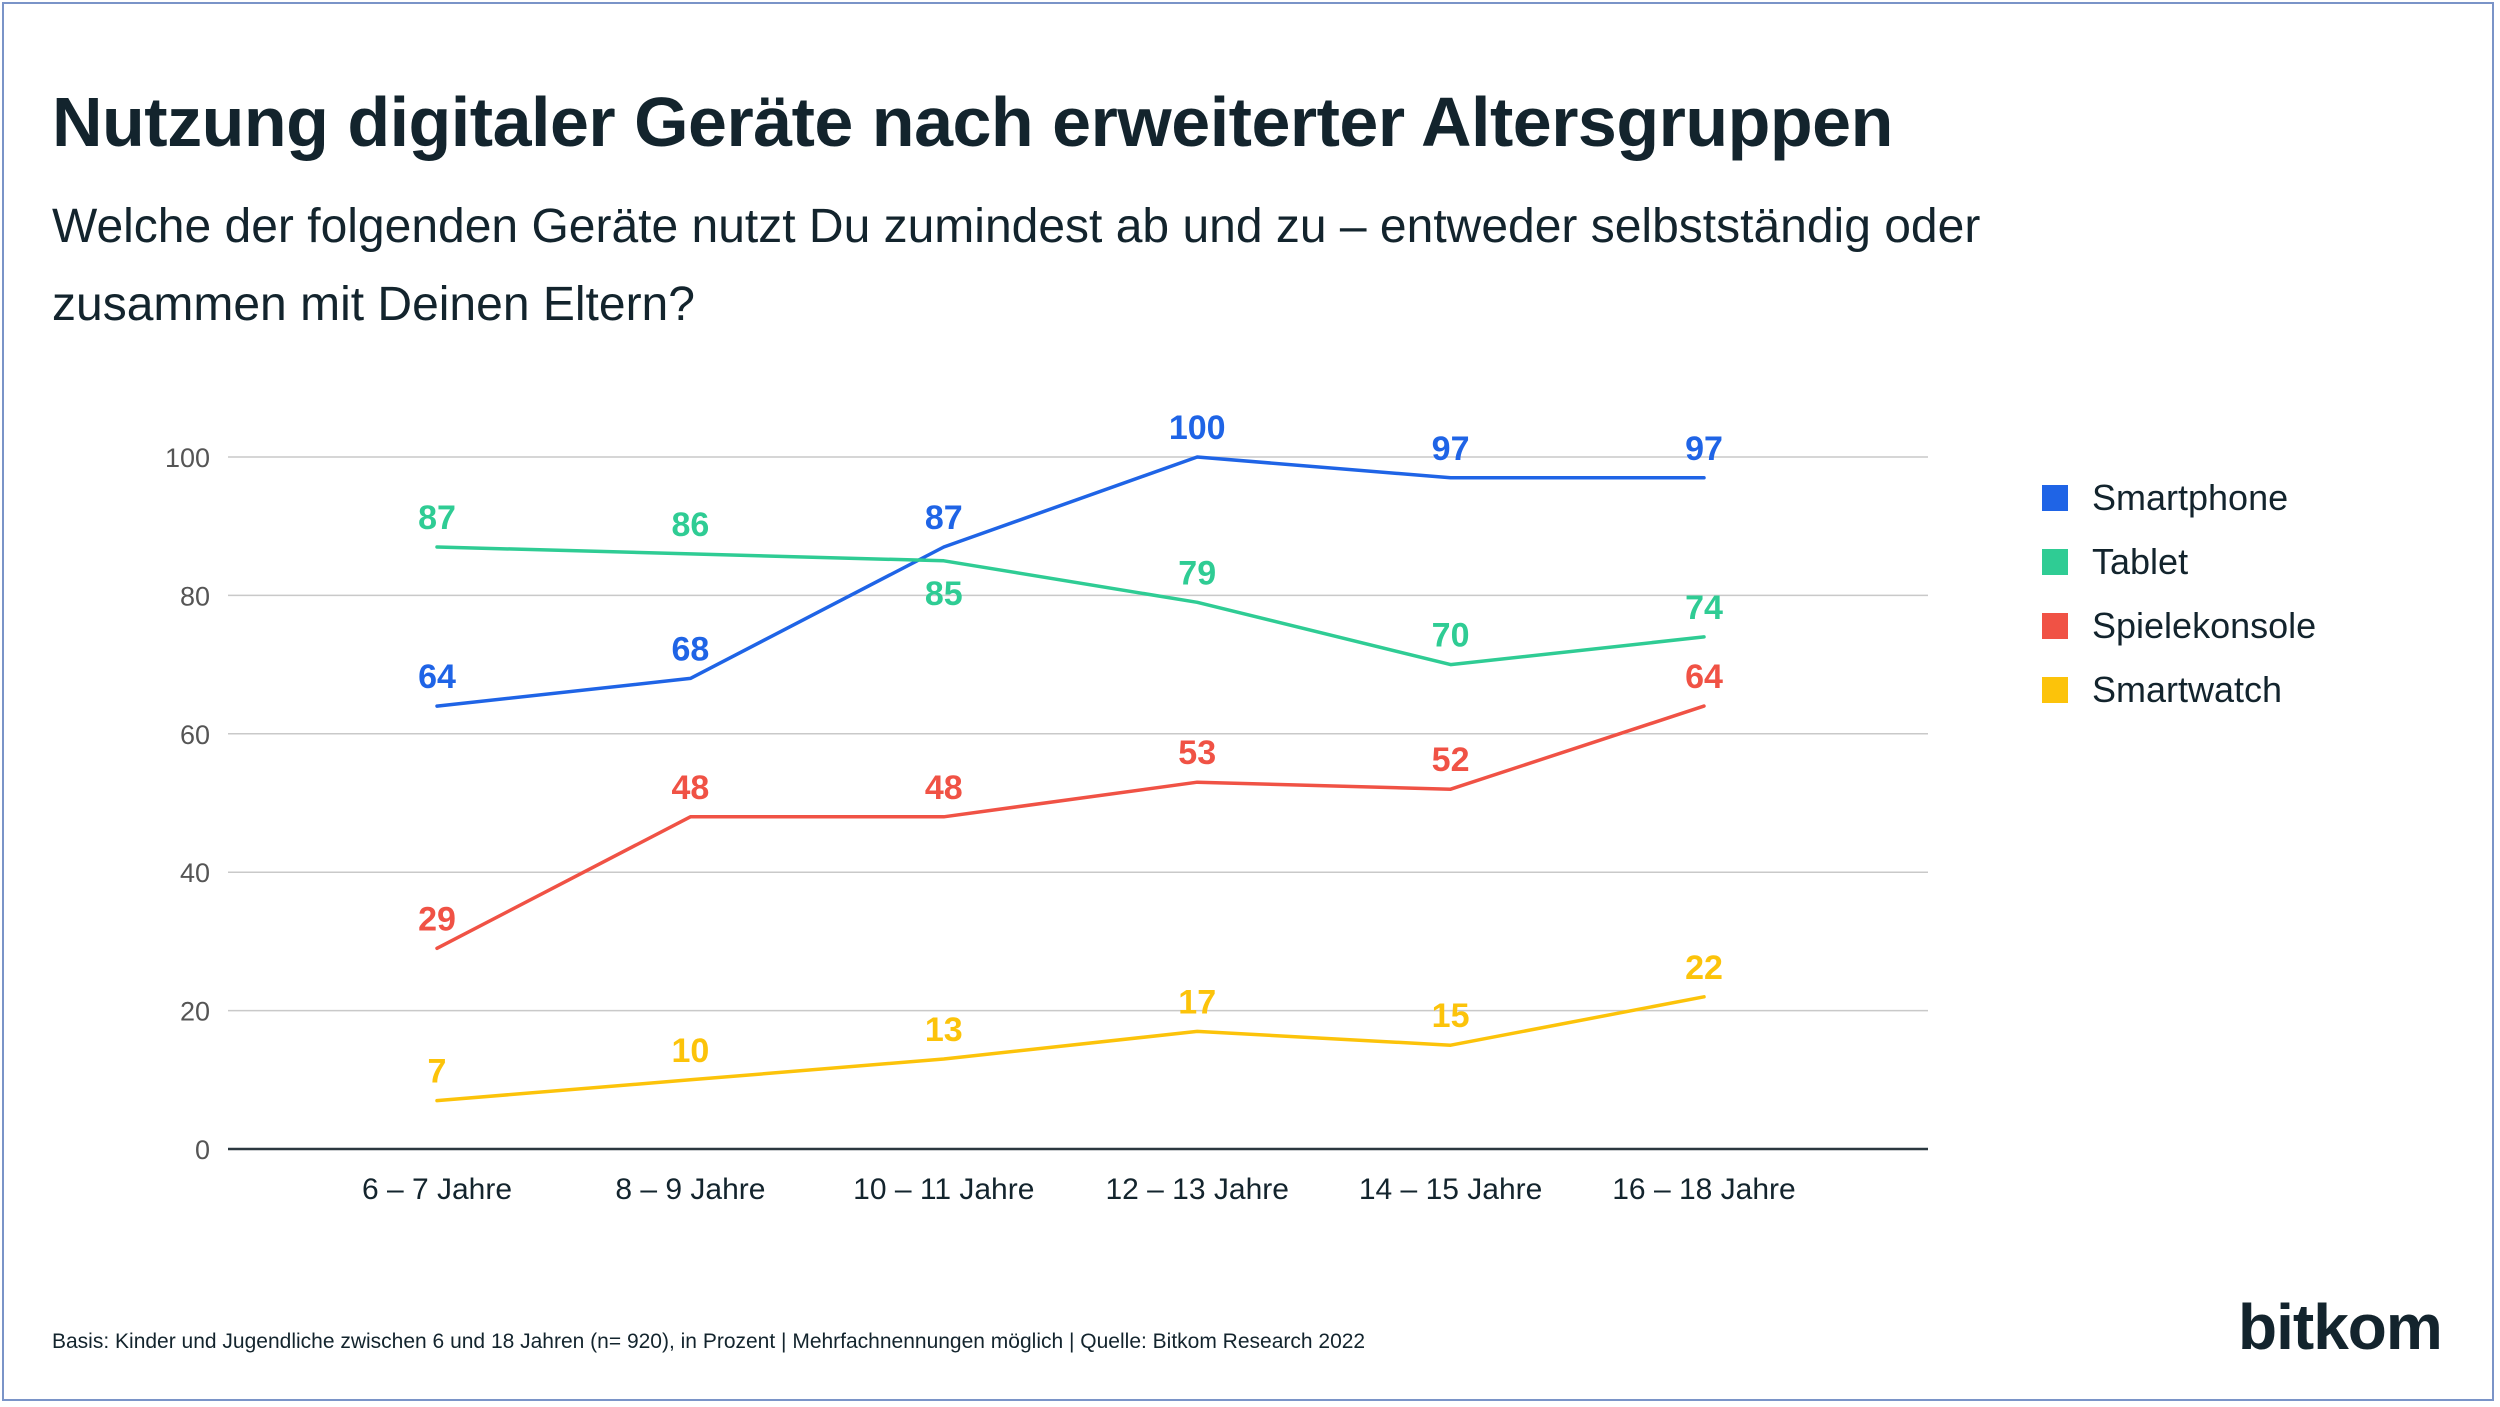 The width and height of the screenshot is (2500, 1407). What do you see at coordinates (1070, 606) in the screenshot?
I see `series-line-tablet` at bounding box center [1070, 606].